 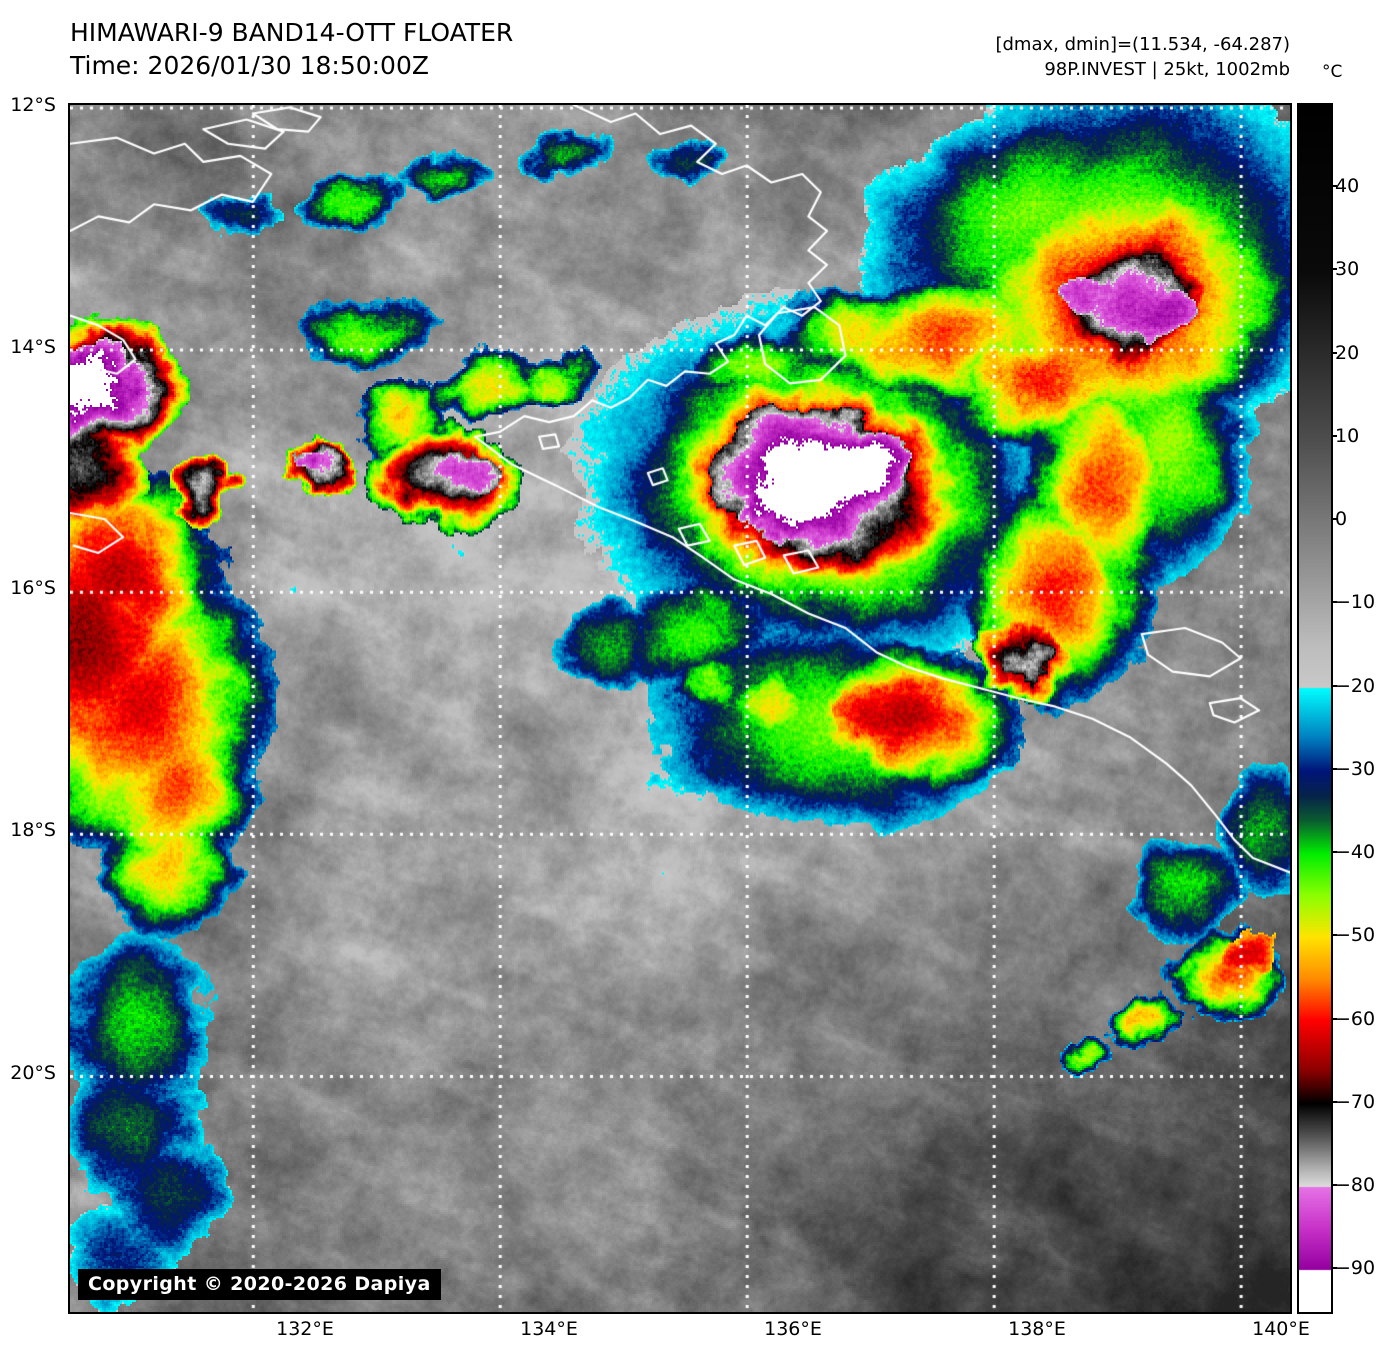 I want to click on colorbar-tick-label-7: −30, so click(x=1355, y=768).